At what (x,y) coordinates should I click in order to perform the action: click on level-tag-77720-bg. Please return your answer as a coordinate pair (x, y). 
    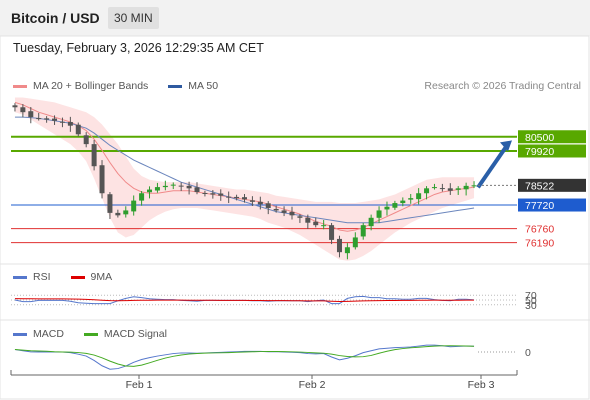
    Looking at the image, I should click on (552, 205).